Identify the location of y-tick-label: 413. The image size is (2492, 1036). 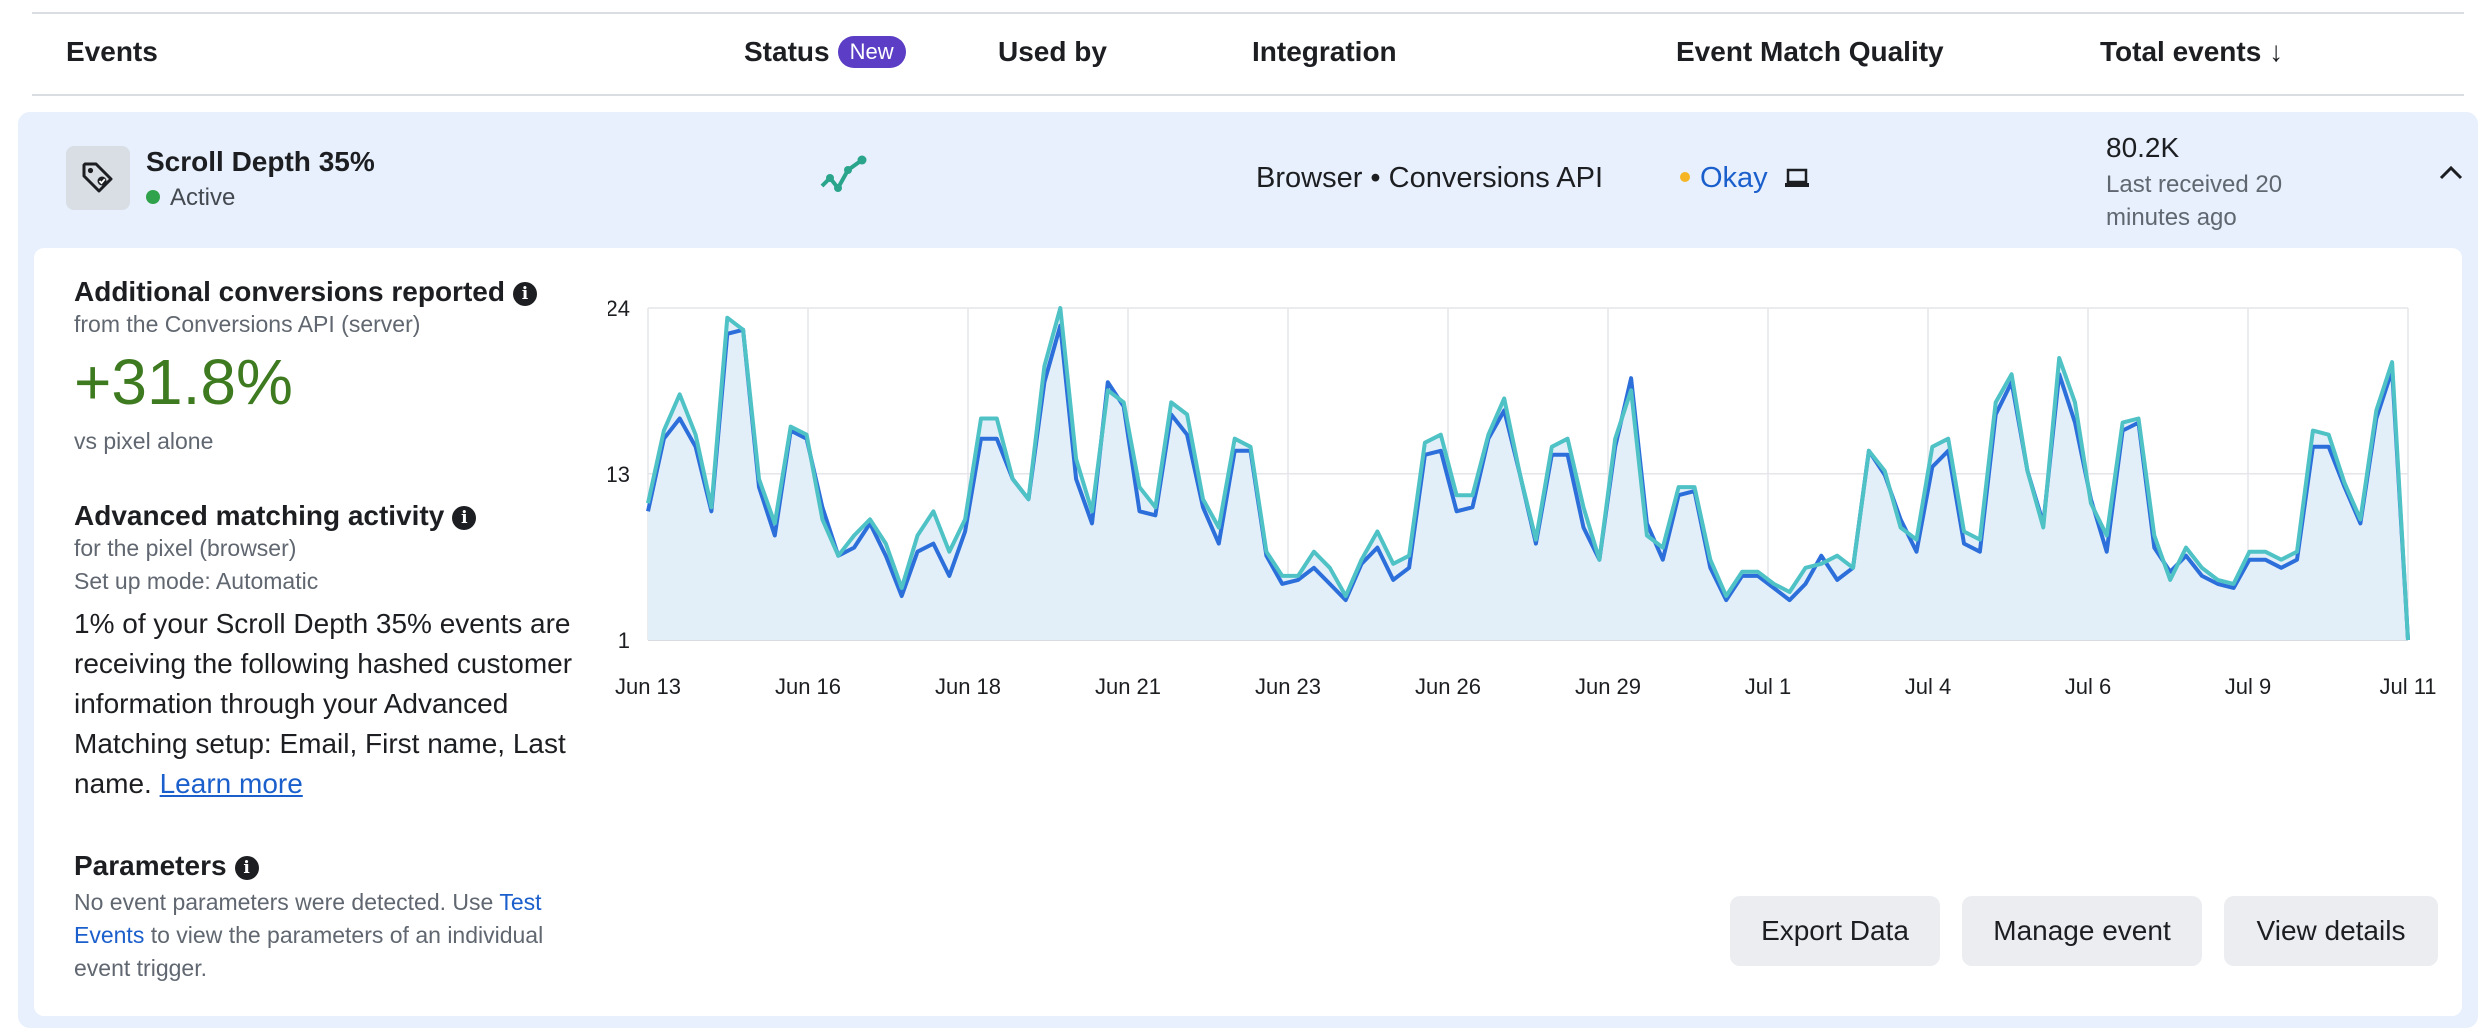
(619, 474).